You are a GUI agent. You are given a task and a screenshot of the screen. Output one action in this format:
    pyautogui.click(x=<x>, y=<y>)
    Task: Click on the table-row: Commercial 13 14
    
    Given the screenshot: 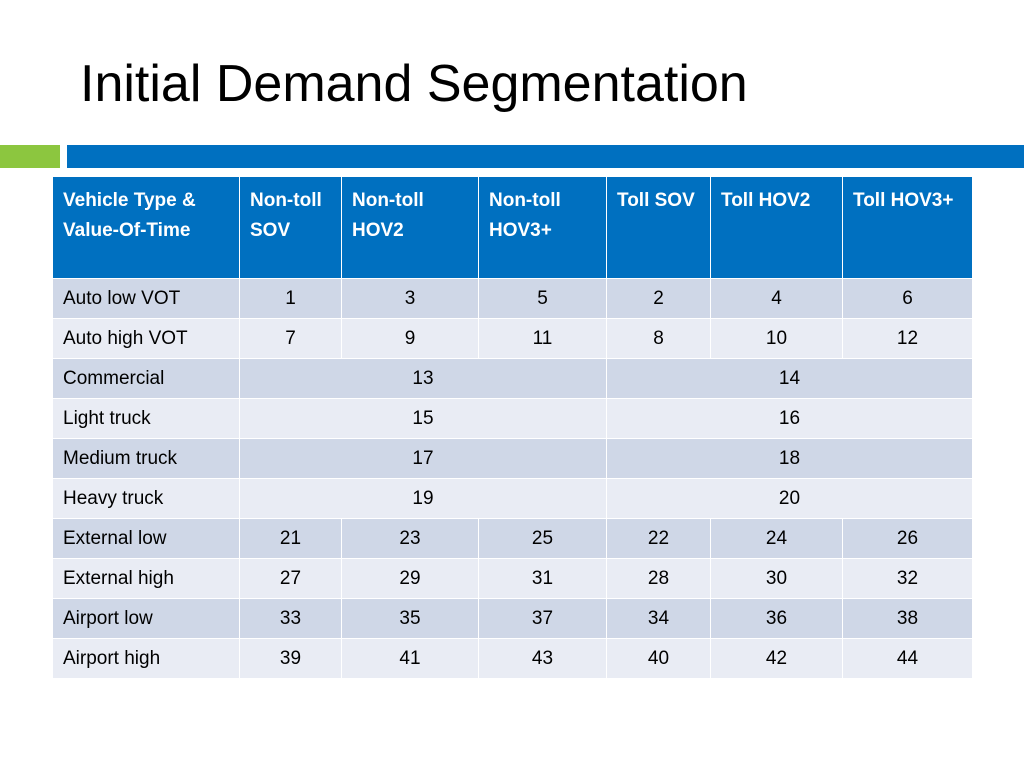 What is the action you would take?
    pyautogui.click(x=512, y=378)
    